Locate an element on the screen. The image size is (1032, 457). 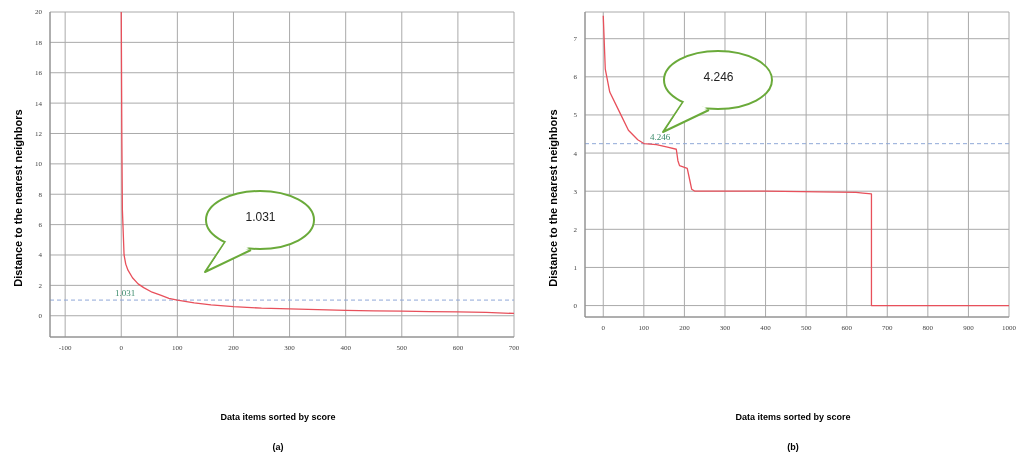
text: (a) is located at coordinates (278, 447).